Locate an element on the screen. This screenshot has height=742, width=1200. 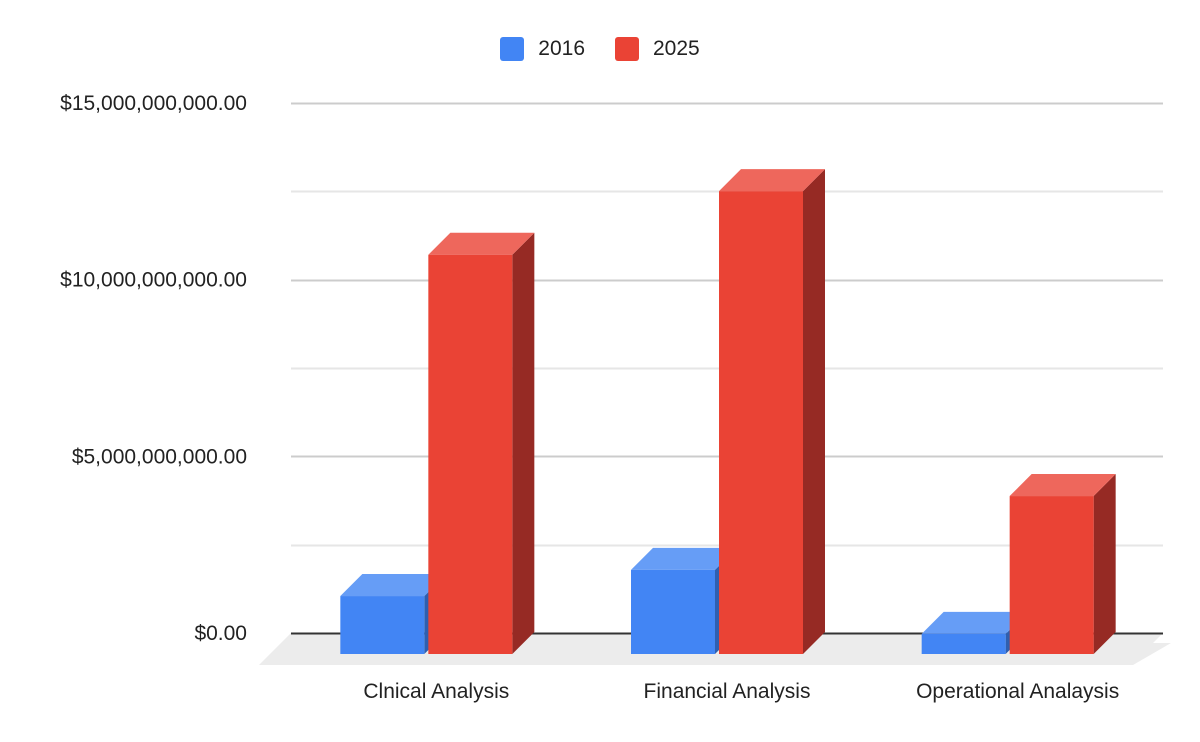
y-tick-label: $5,000,000,000.00 is located at coordinates (159, 456).